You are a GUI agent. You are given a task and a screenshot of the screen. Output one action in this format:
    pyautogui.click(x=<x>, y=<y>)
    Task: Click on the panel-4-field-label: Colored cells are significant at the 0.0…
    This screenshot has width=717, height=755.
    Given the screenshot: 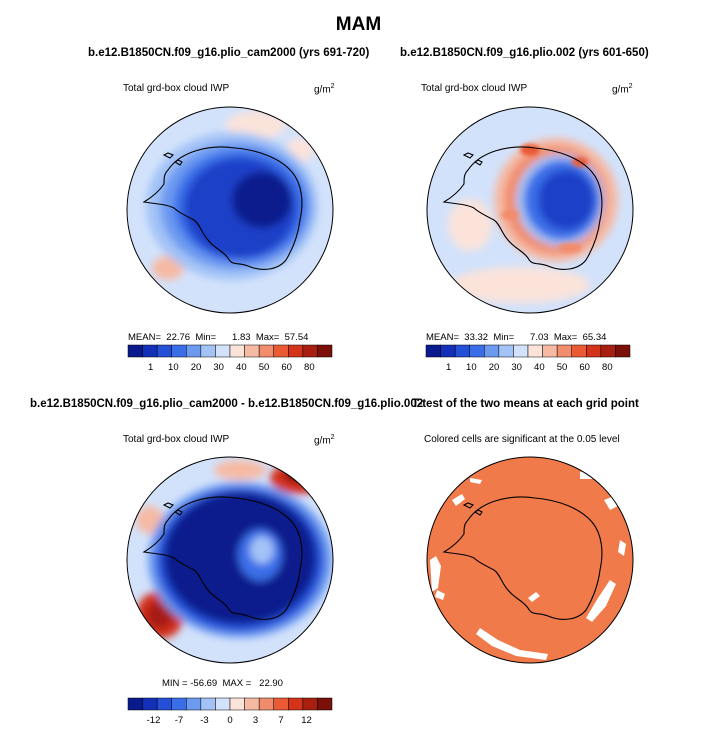 What is the action you would take?
    pyautogui.click(x=522, y=439)
    